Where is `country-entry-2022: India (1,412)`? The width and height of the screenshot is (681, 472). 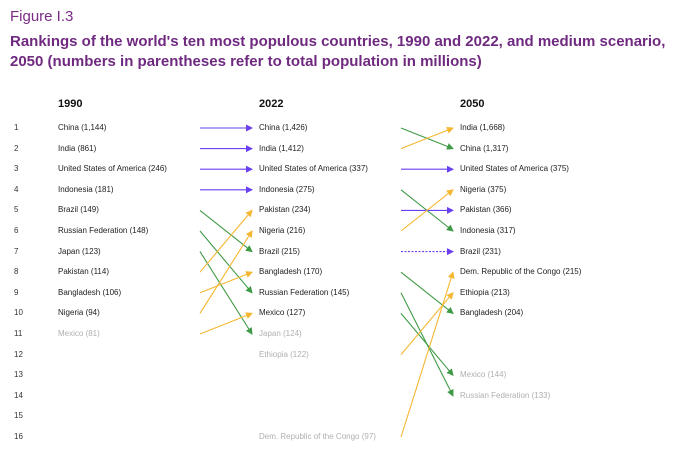 country-entry-2022: India (1,412) is located at coordinates (281, 148).